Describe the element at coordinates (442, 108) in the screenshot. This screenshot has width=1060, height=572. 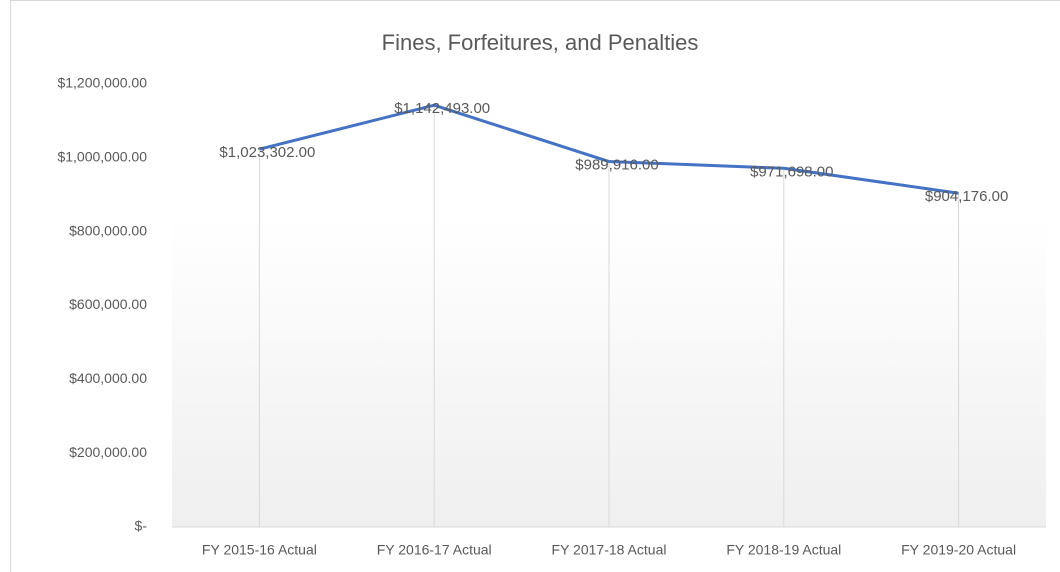
I see `data-label: $1,142,493.00` at that location.